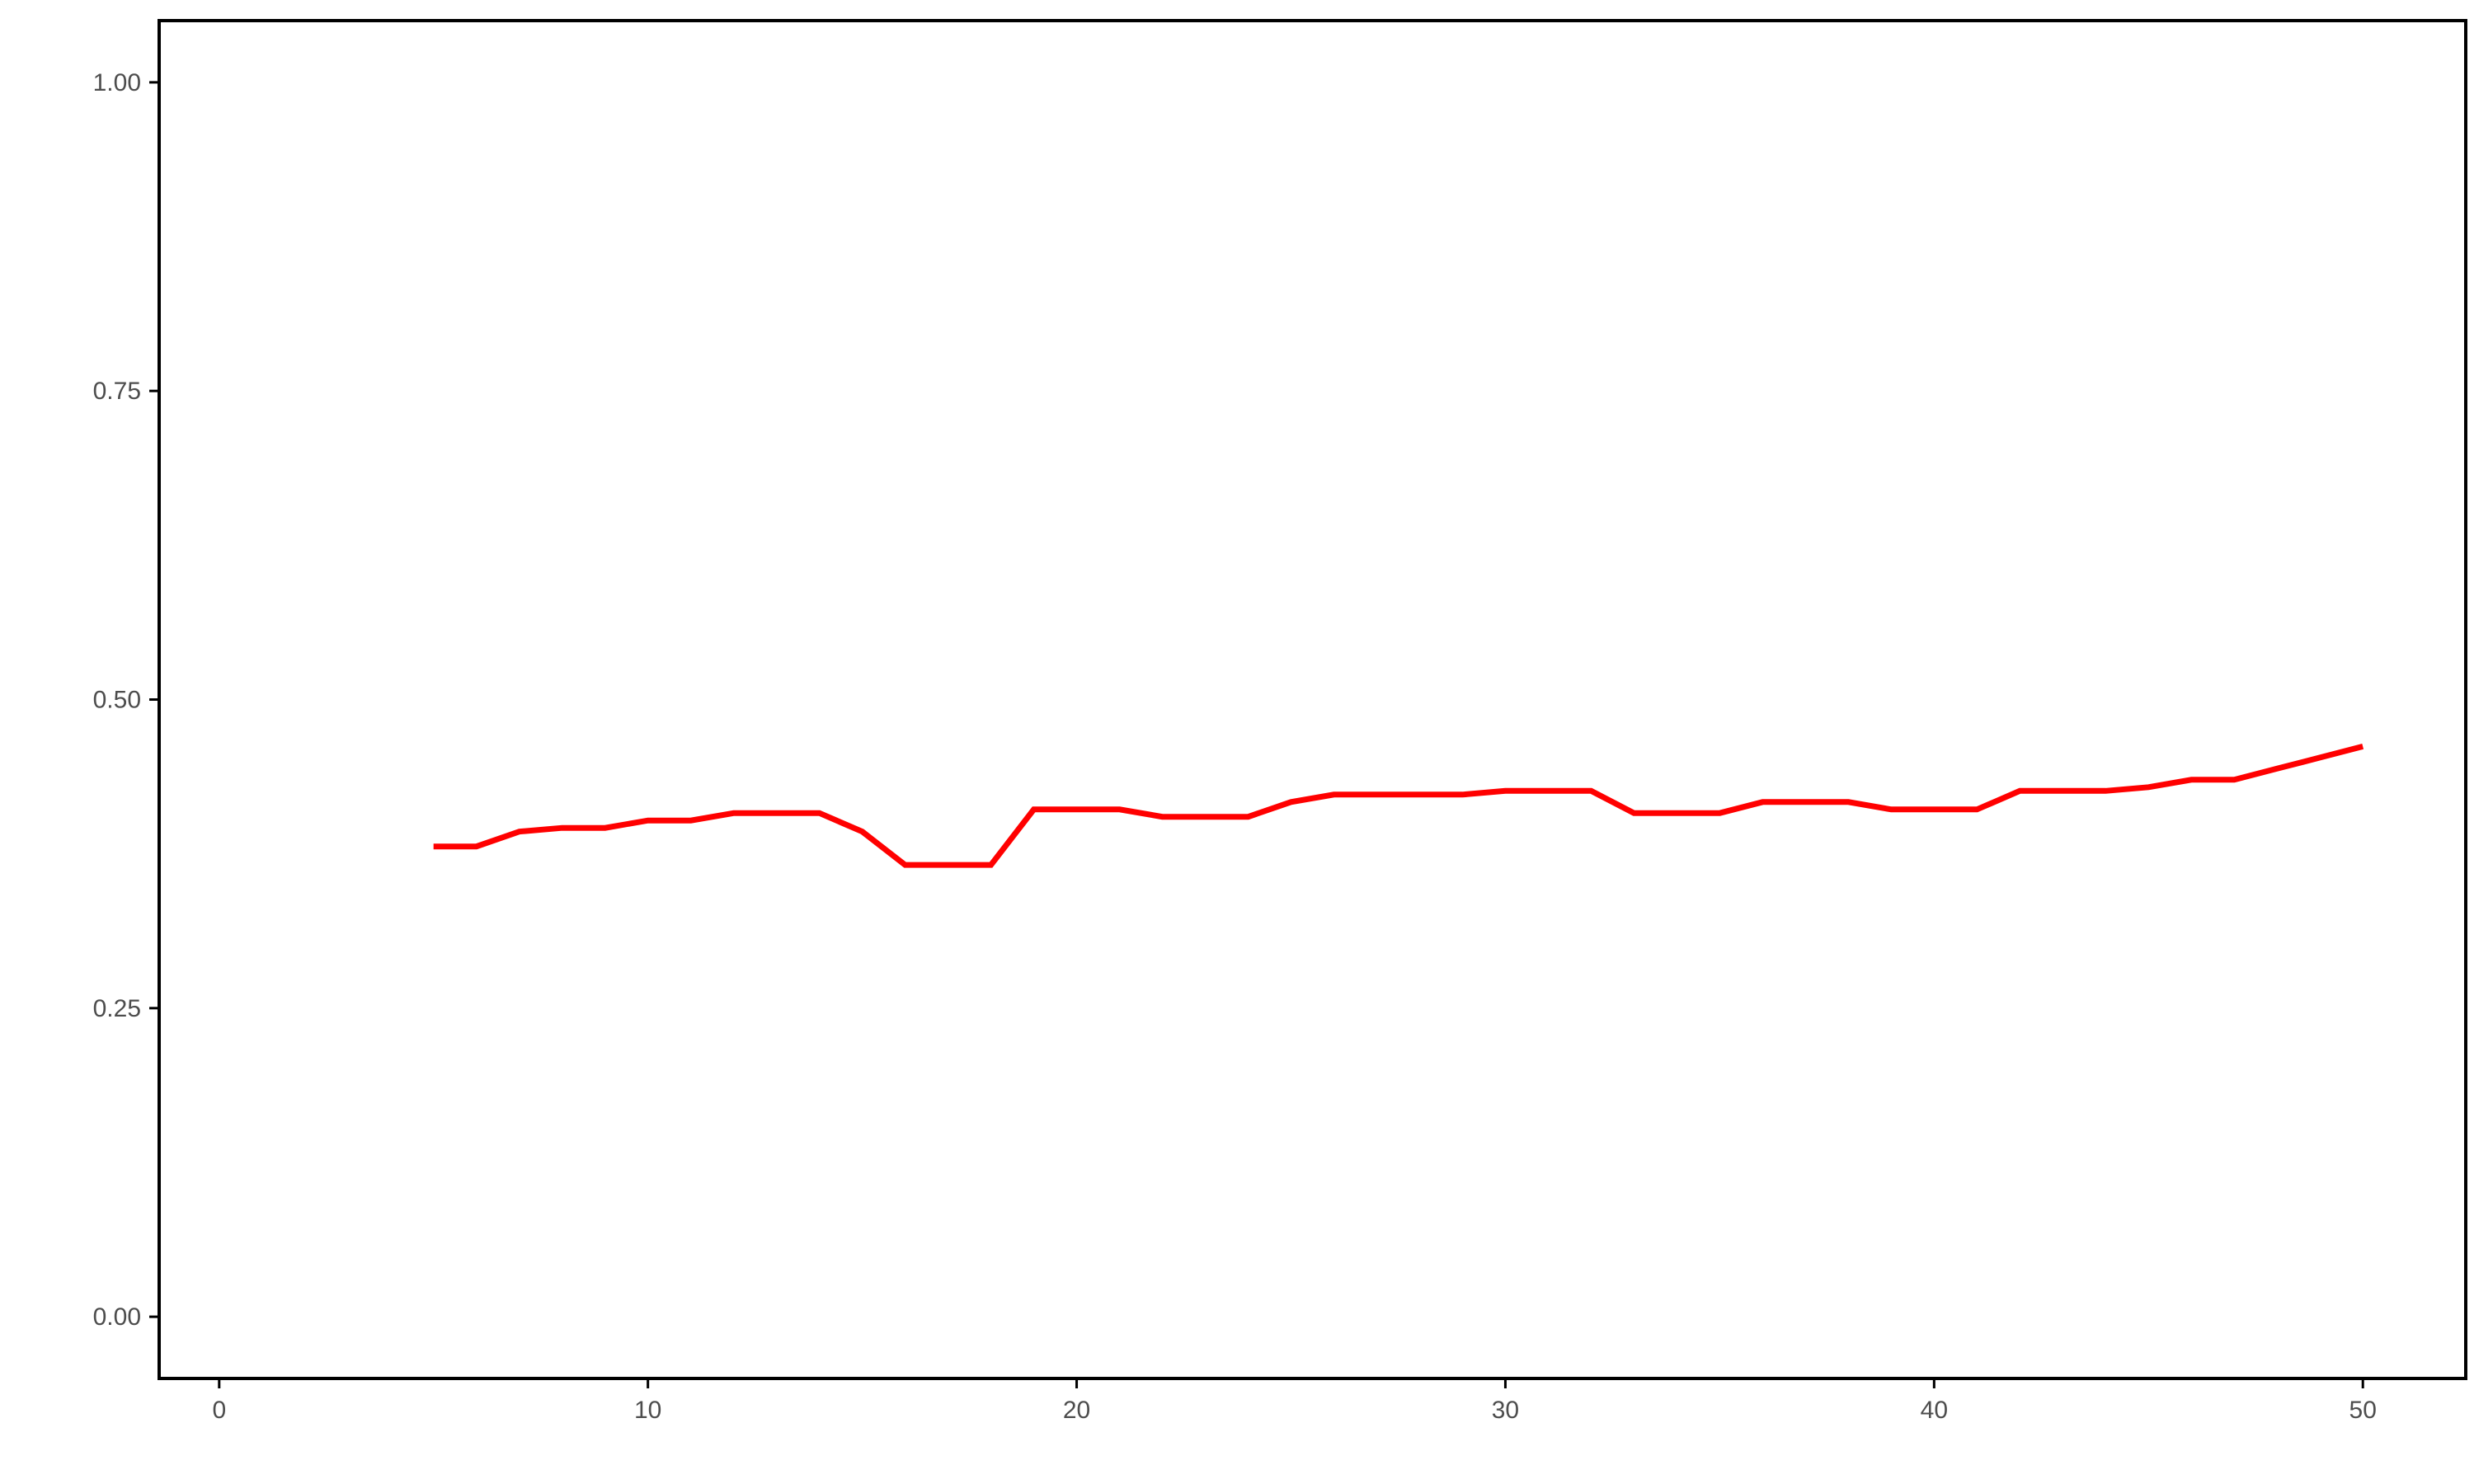 This screenshot has width=2474, height=1484. Describe the element at coordinates (647, 1410) in the screenshot. I see `x-tick-label: 10` at that location.